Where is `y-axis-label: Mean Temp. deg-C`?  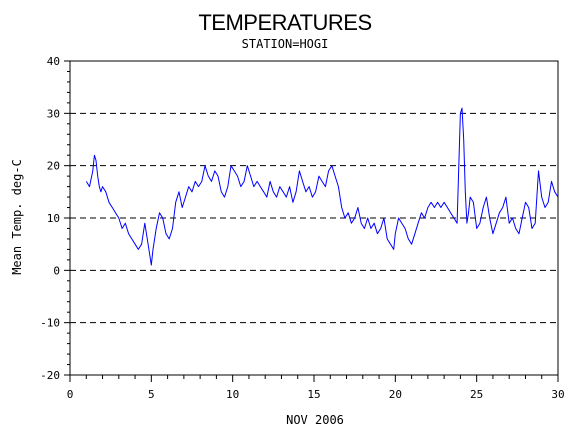 y-axis-label: Mean Temp. deg-C is located at coordinates (17, 217).